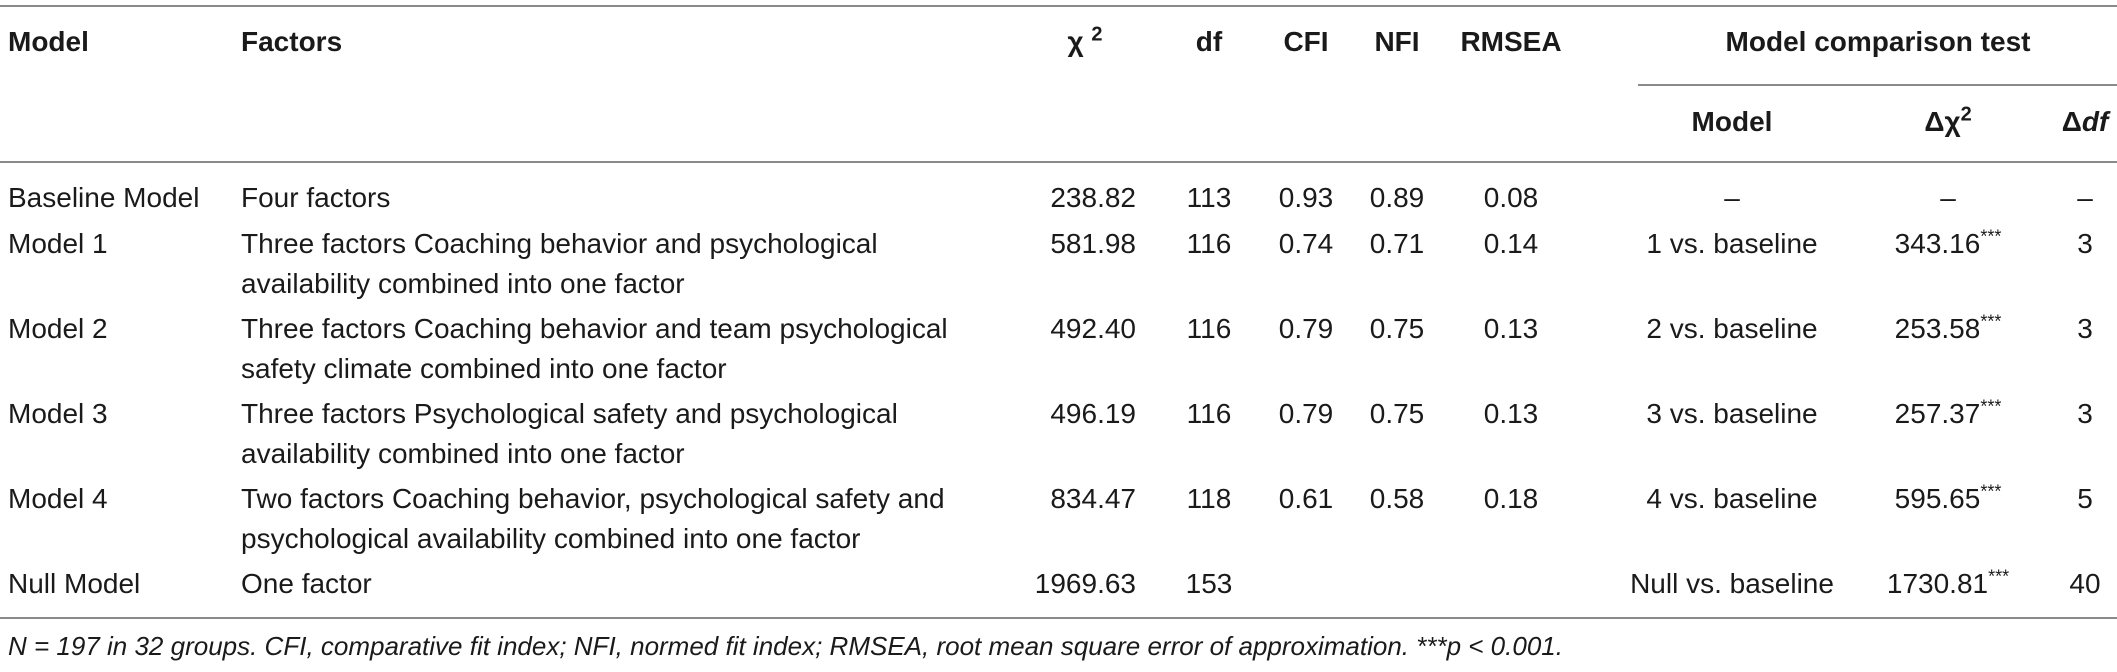 The image size is (2117, 672). Describe the element at coordinates (2085, 197) in the screenshot. I see `cell-delta-df: –` at that location.